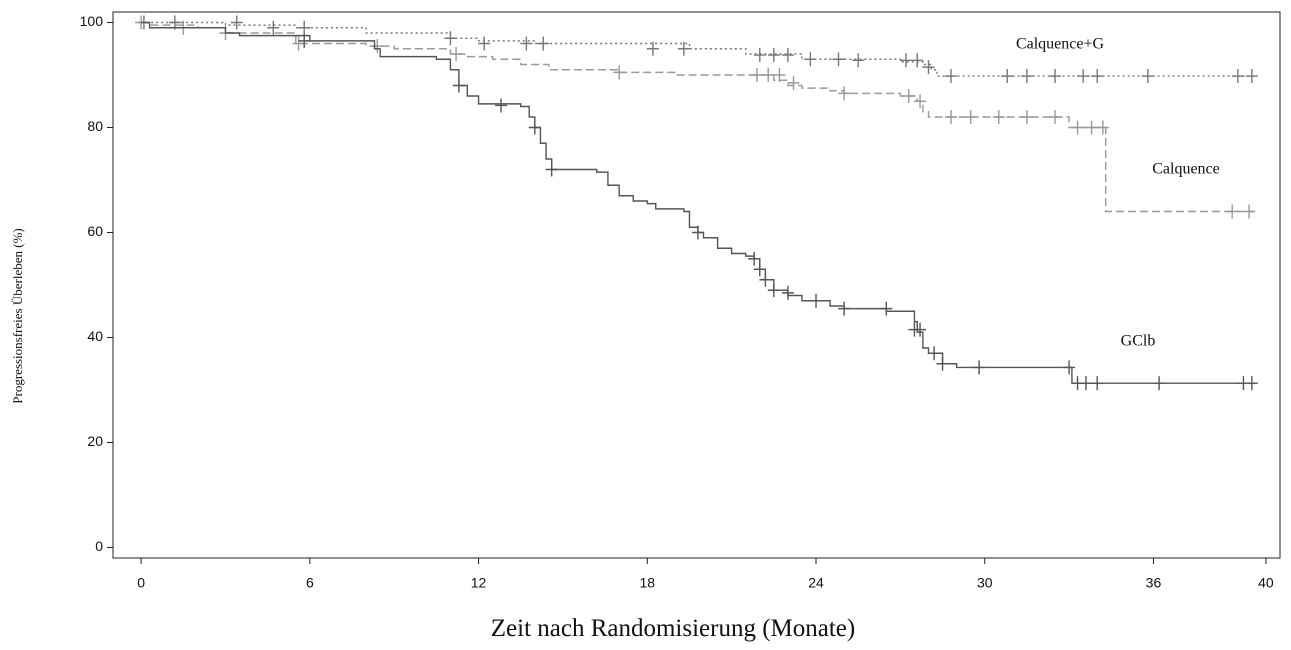 Image resolution: width=1291 pixels, height=650 pixels. Describe the element at coordinates (99, 546) in the screenshot. I see `y-tick-label: 0` at that location.